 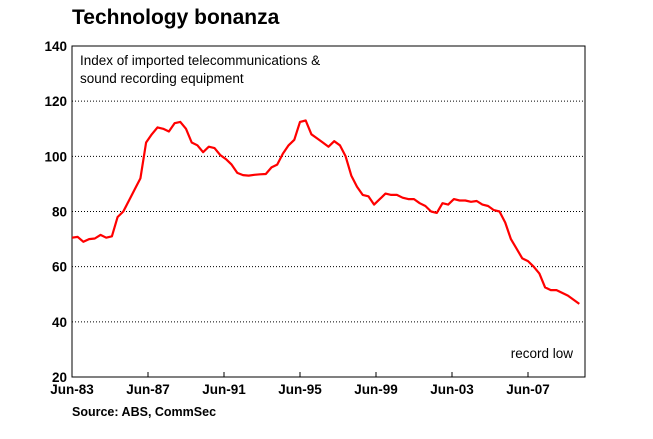 What do you see at coordinates (59, 377) in the screenshot?
I see `y-tick-label: 20` at bounding box center [59, 377].